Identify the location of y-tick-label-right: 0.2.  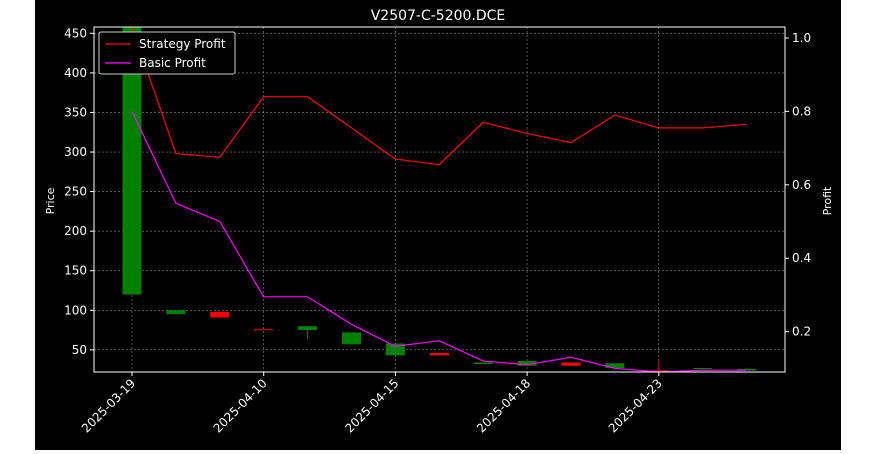
(801, 332).